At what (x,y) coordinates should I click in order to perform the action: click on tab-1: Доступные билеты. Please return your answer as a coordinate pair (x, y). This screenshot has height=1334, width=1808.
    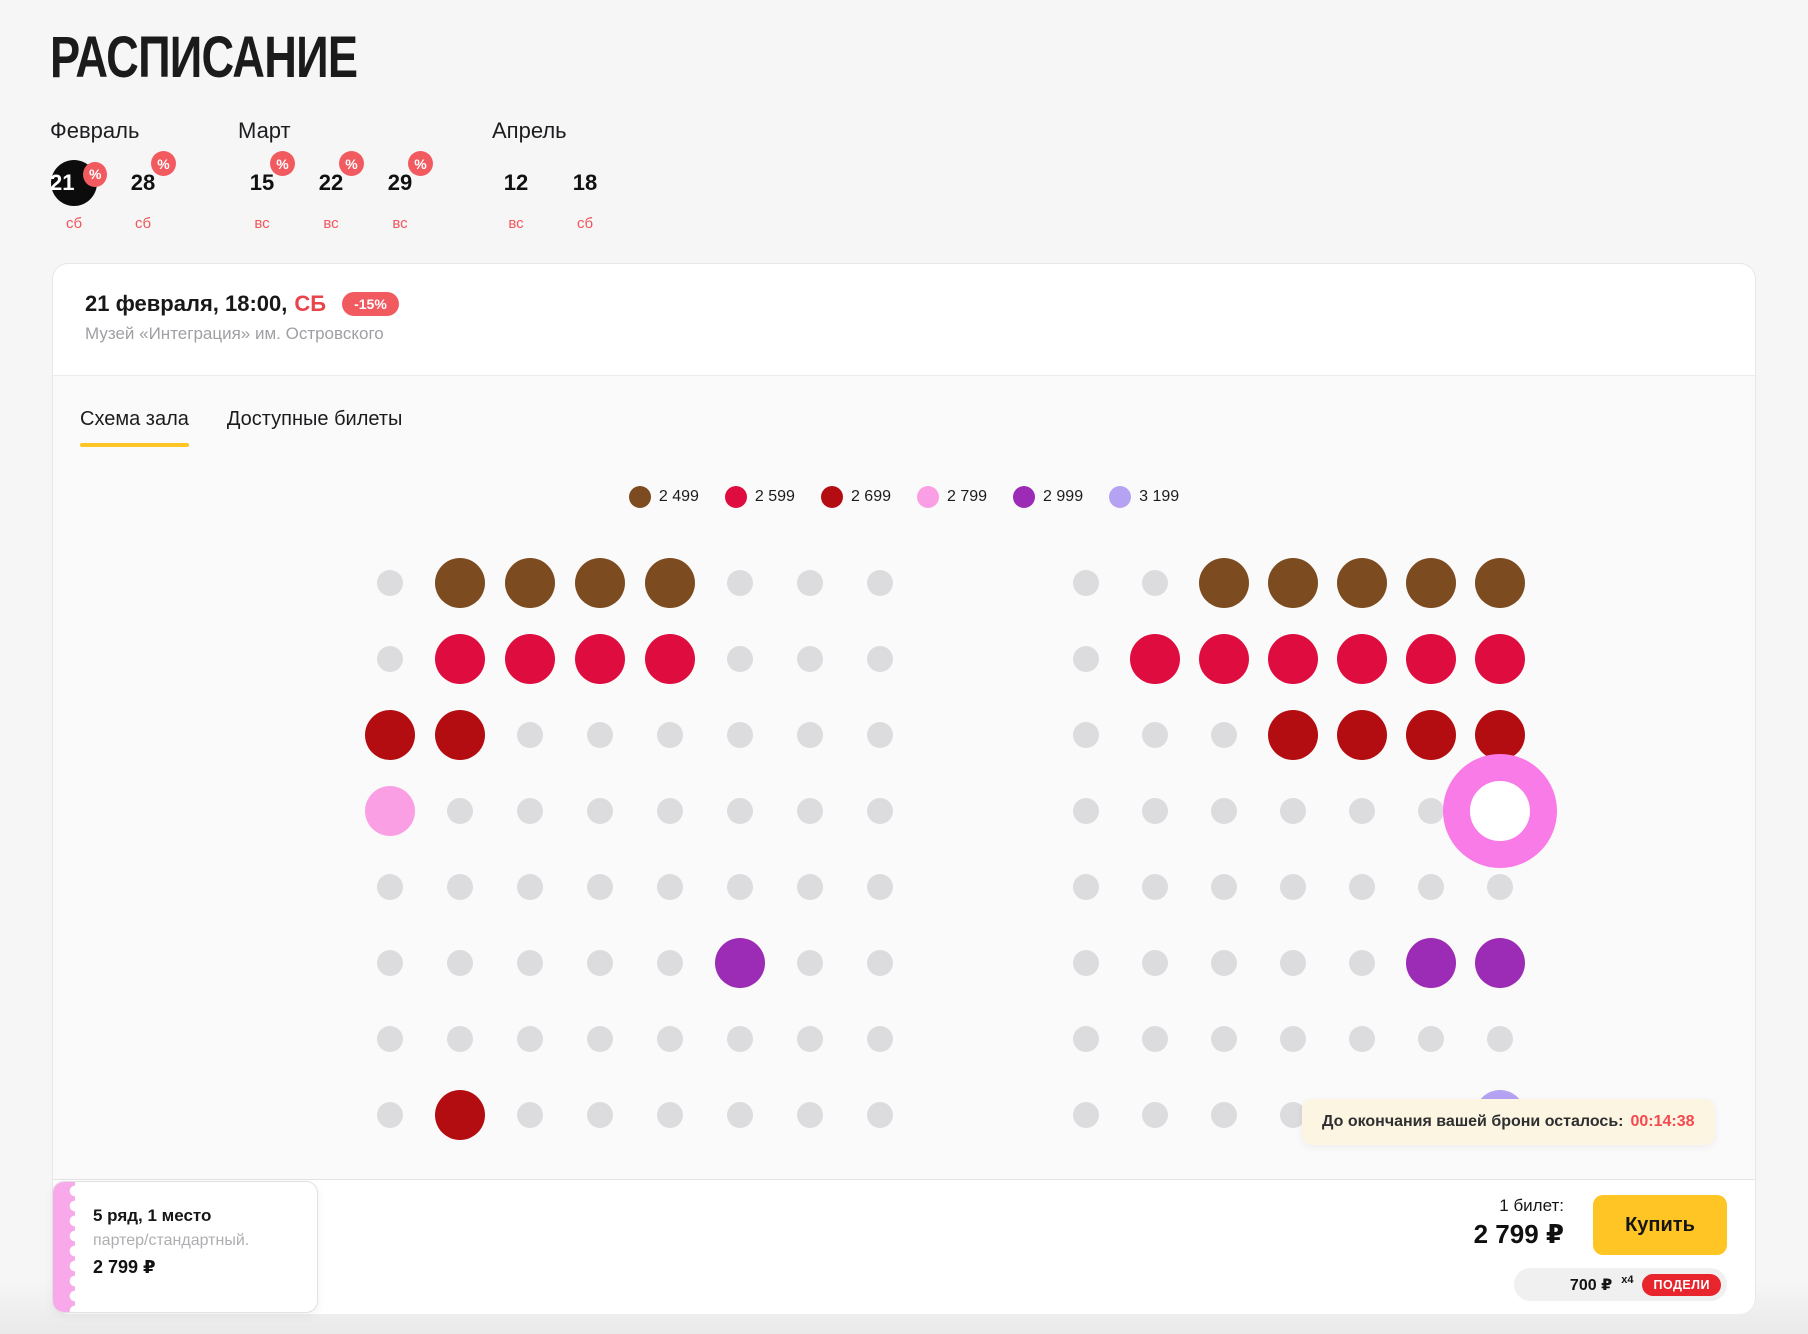
    Looking at the image, I should click on (315, 424).